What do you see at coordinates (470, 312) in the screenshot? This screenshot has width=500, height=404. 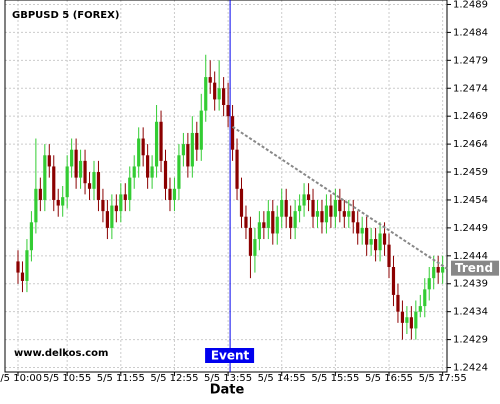 I see `y-tick-label: 1.2434` at bounding box center [470, 312].